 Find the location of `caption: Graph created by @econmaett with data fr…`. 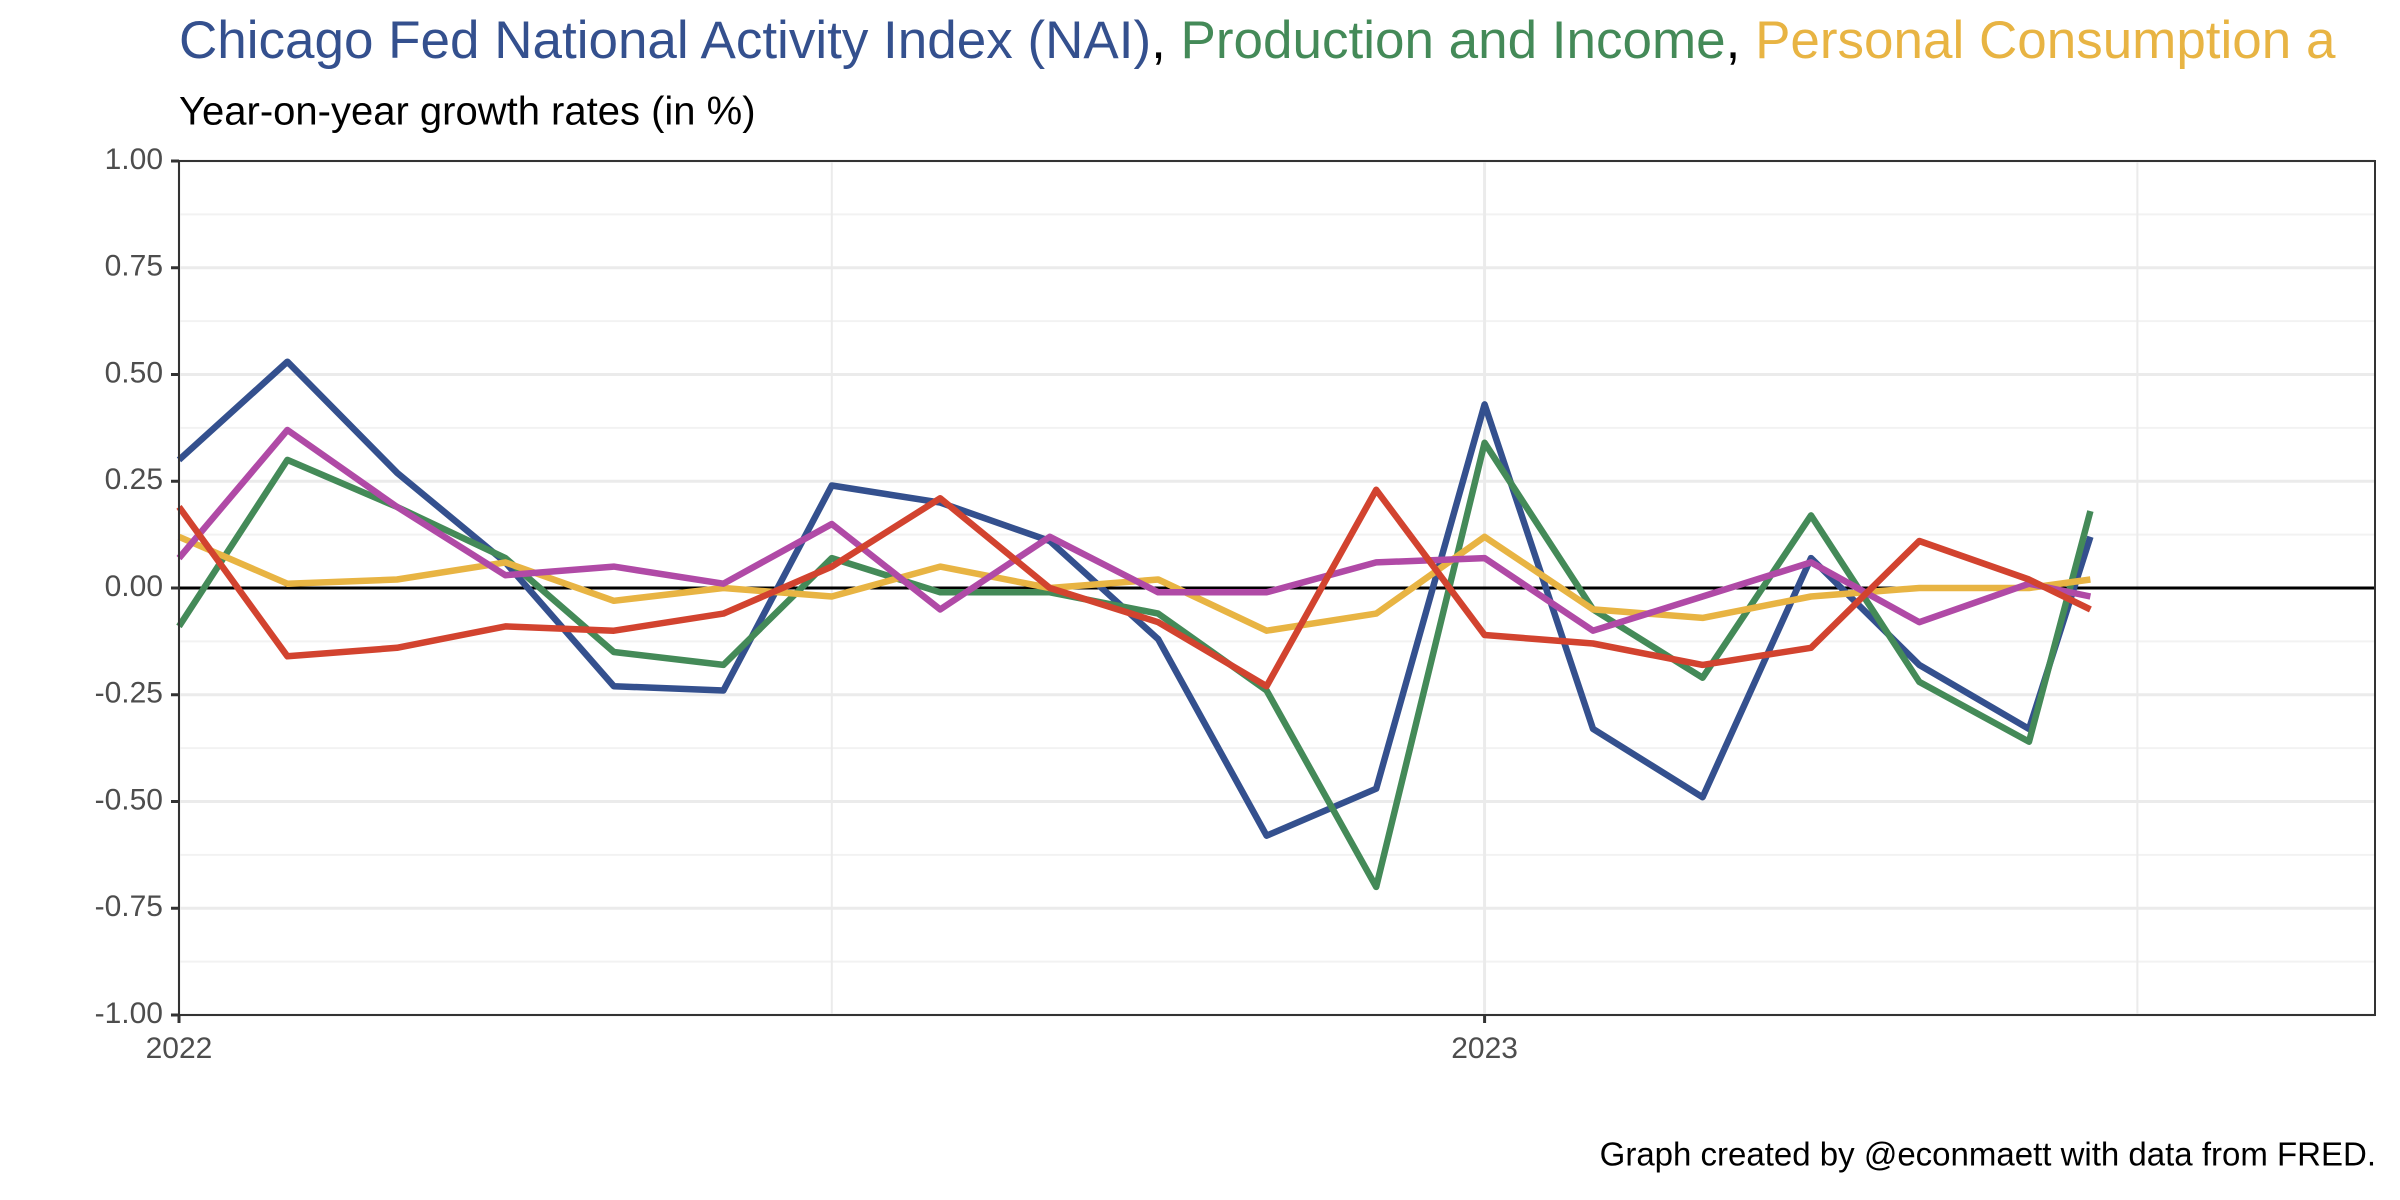

caption: Graph created by @econmaett with data fr… is located at coordinates (1988, 1154).